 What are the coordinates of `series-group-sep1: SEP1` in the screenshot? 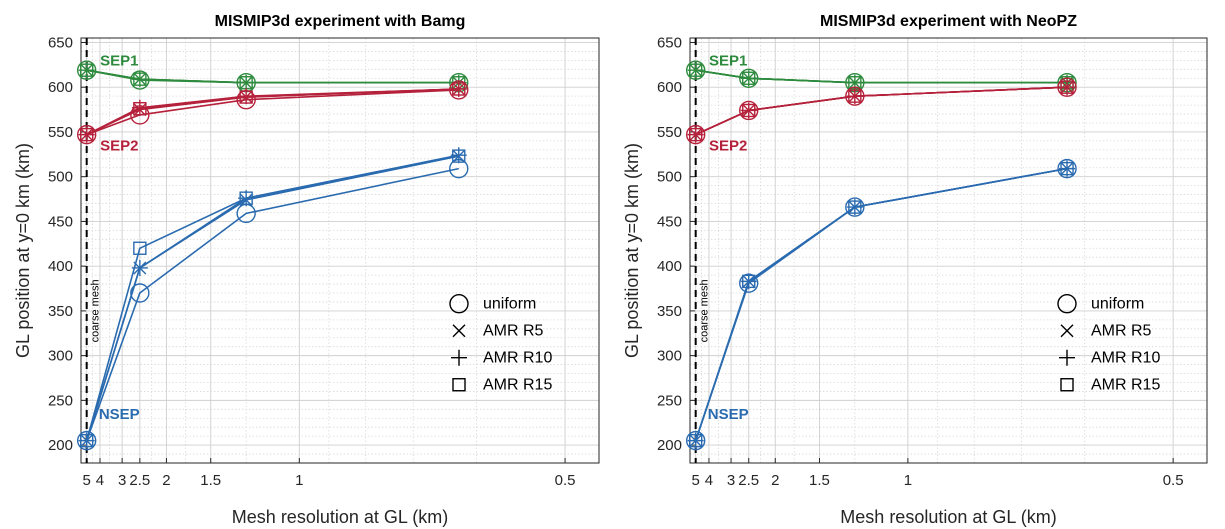 It's located at (272, 72).